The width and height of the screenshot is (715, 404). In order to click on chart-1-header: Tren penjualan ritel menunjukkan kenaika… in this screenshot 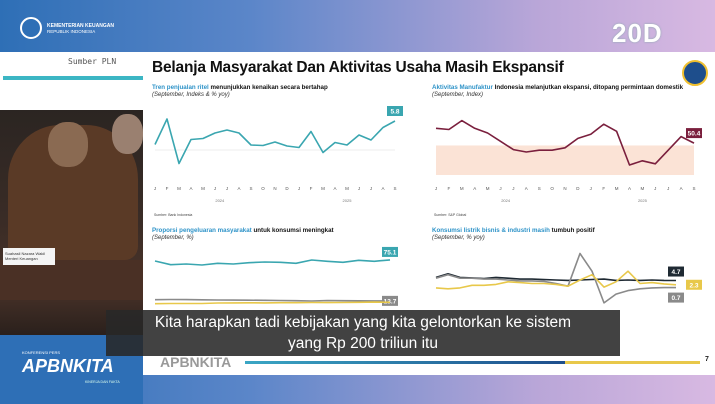, I will do `click(282, 91)`.